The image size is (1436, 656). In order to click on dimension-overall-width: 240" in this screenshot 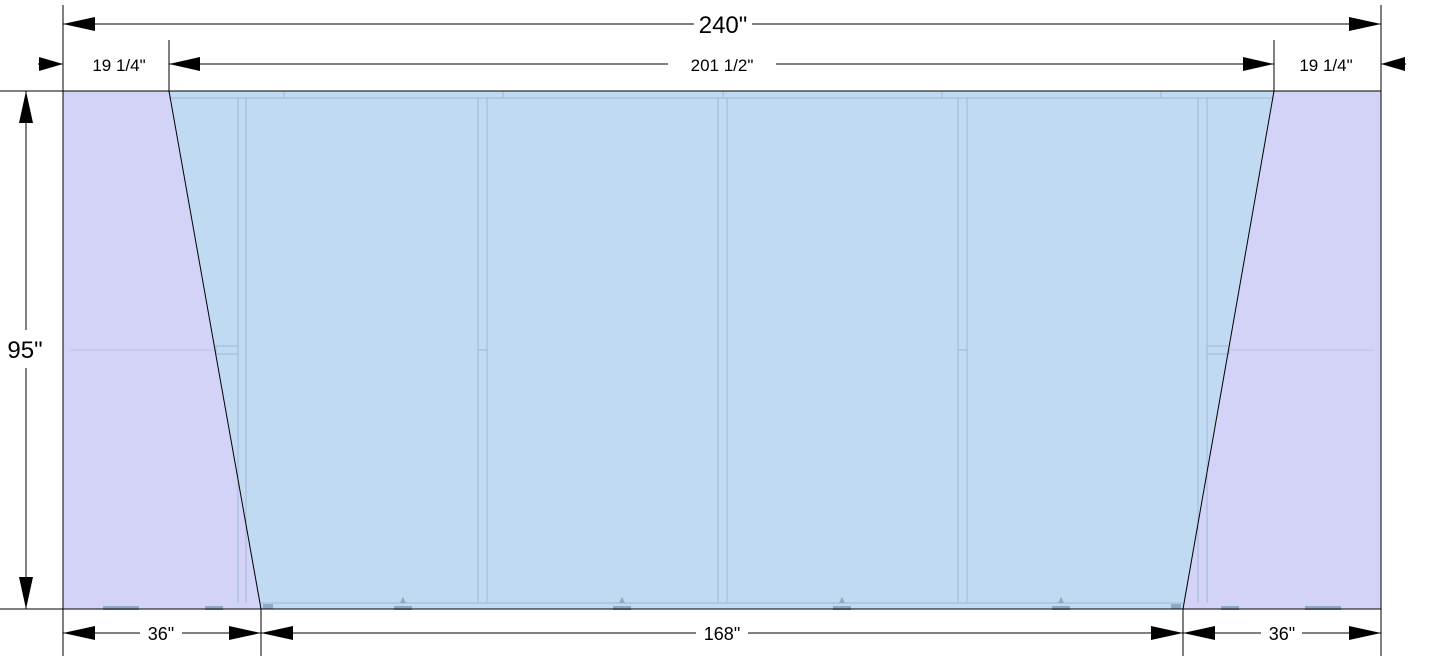, I will do `click(722, 48)`.